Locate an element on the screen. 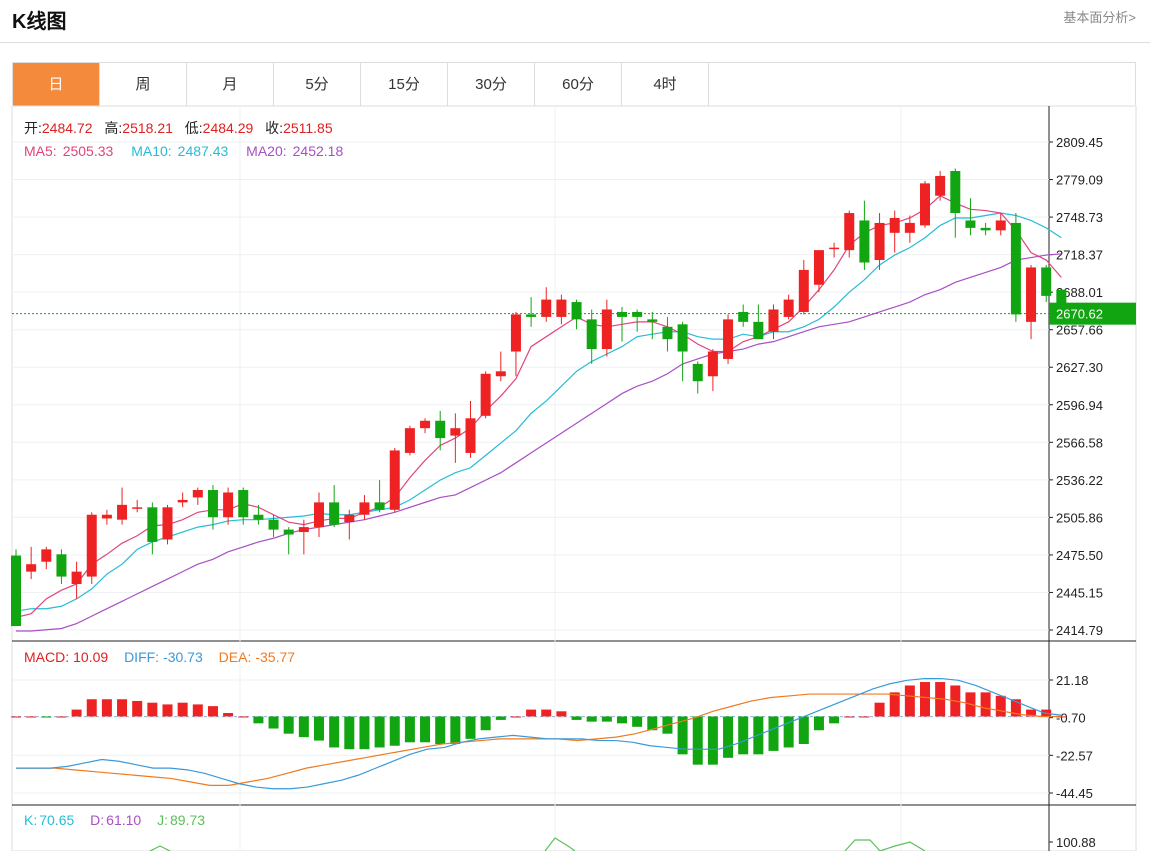 This screenshot has height=851, width=1162. y-tick-label: 2445.15 is located at coordinates (1079, 592).